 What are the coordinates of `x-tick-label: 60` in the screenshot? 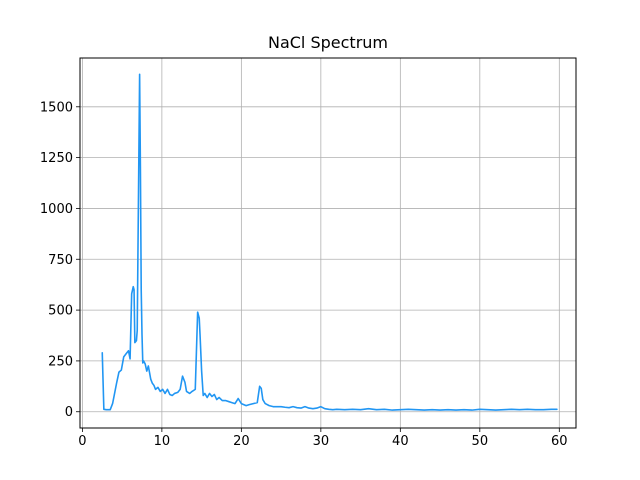 It's located at (559, 441).